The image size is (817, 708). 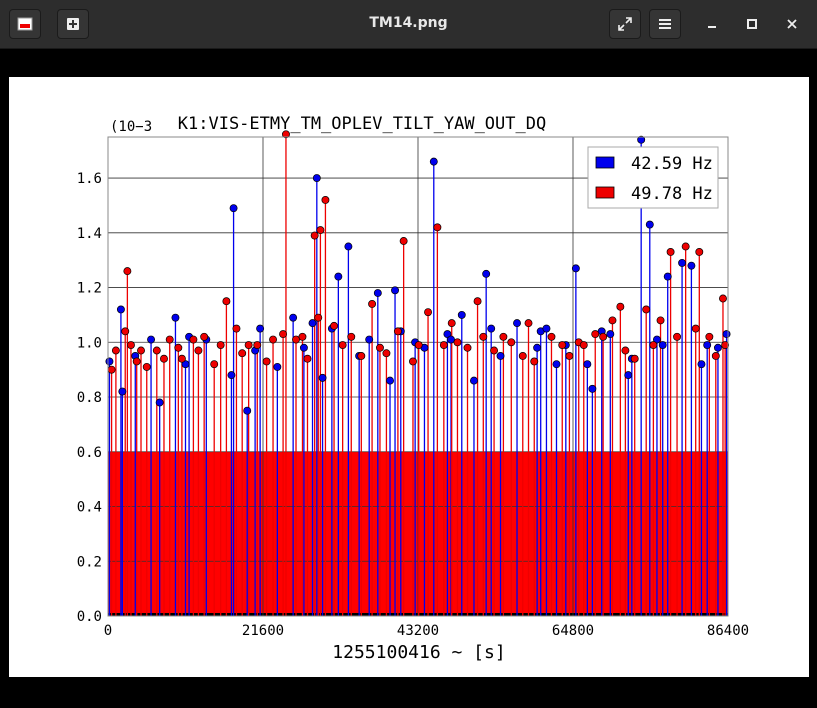 I want to click on legend-label-1: 42.59 Hz, so click(x=672, y=164).